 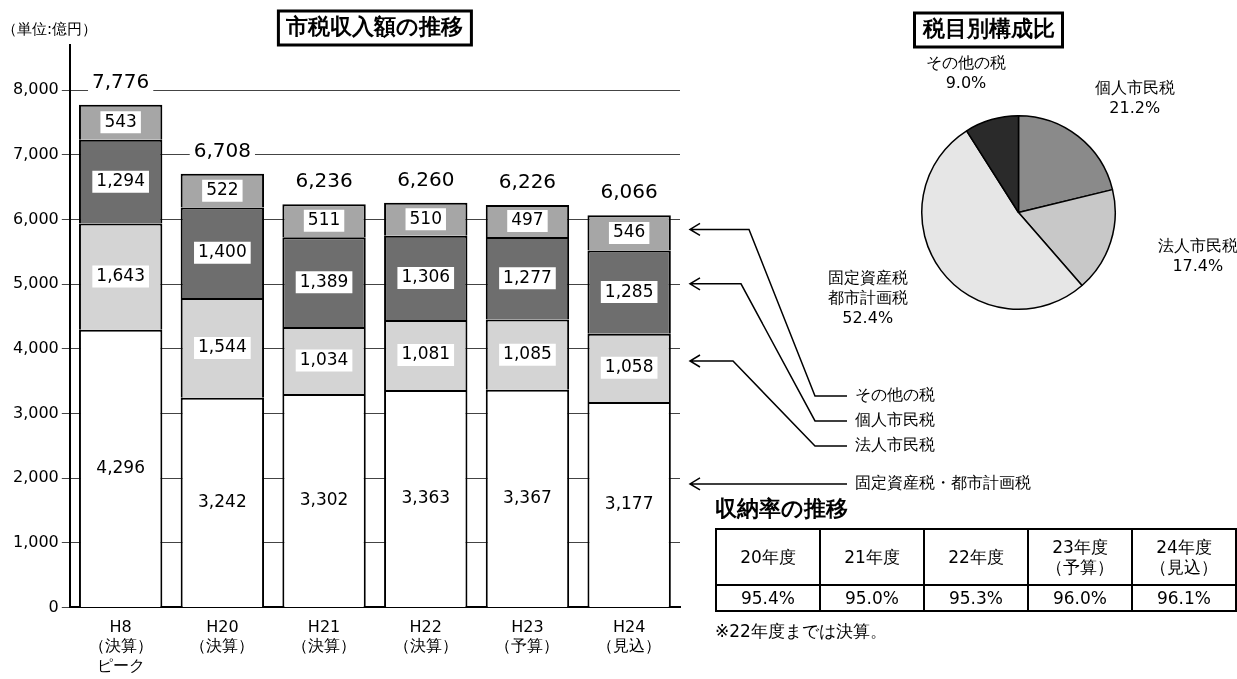 I want to click on data-label: 3,363, so click(x=426, y=496).